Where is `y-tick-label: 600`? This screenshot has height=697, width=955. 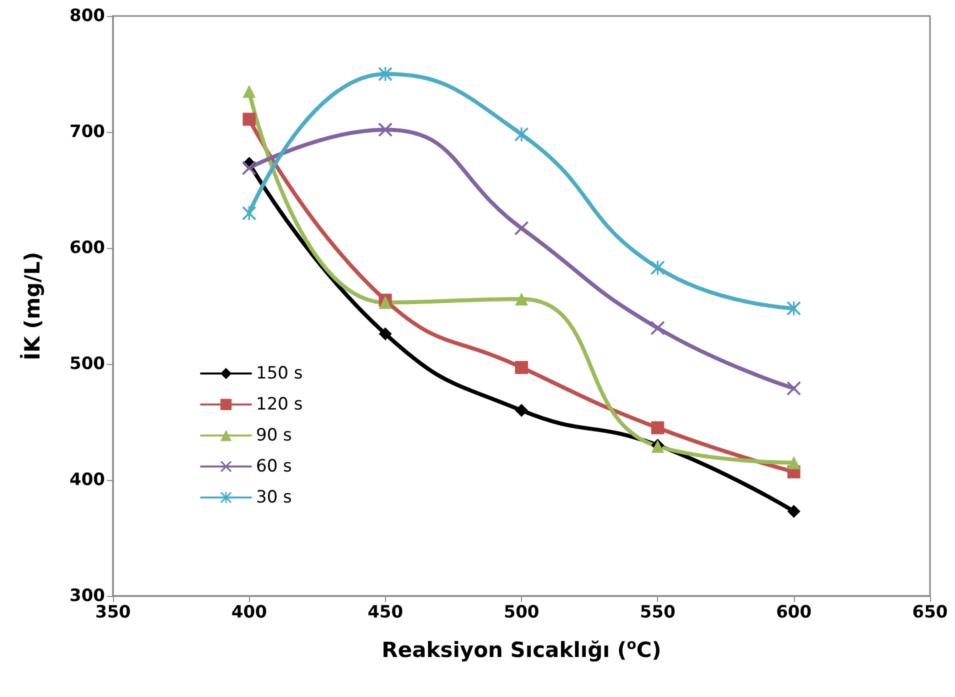 y-tick-label: 600 is located at coordinates (88, 248).